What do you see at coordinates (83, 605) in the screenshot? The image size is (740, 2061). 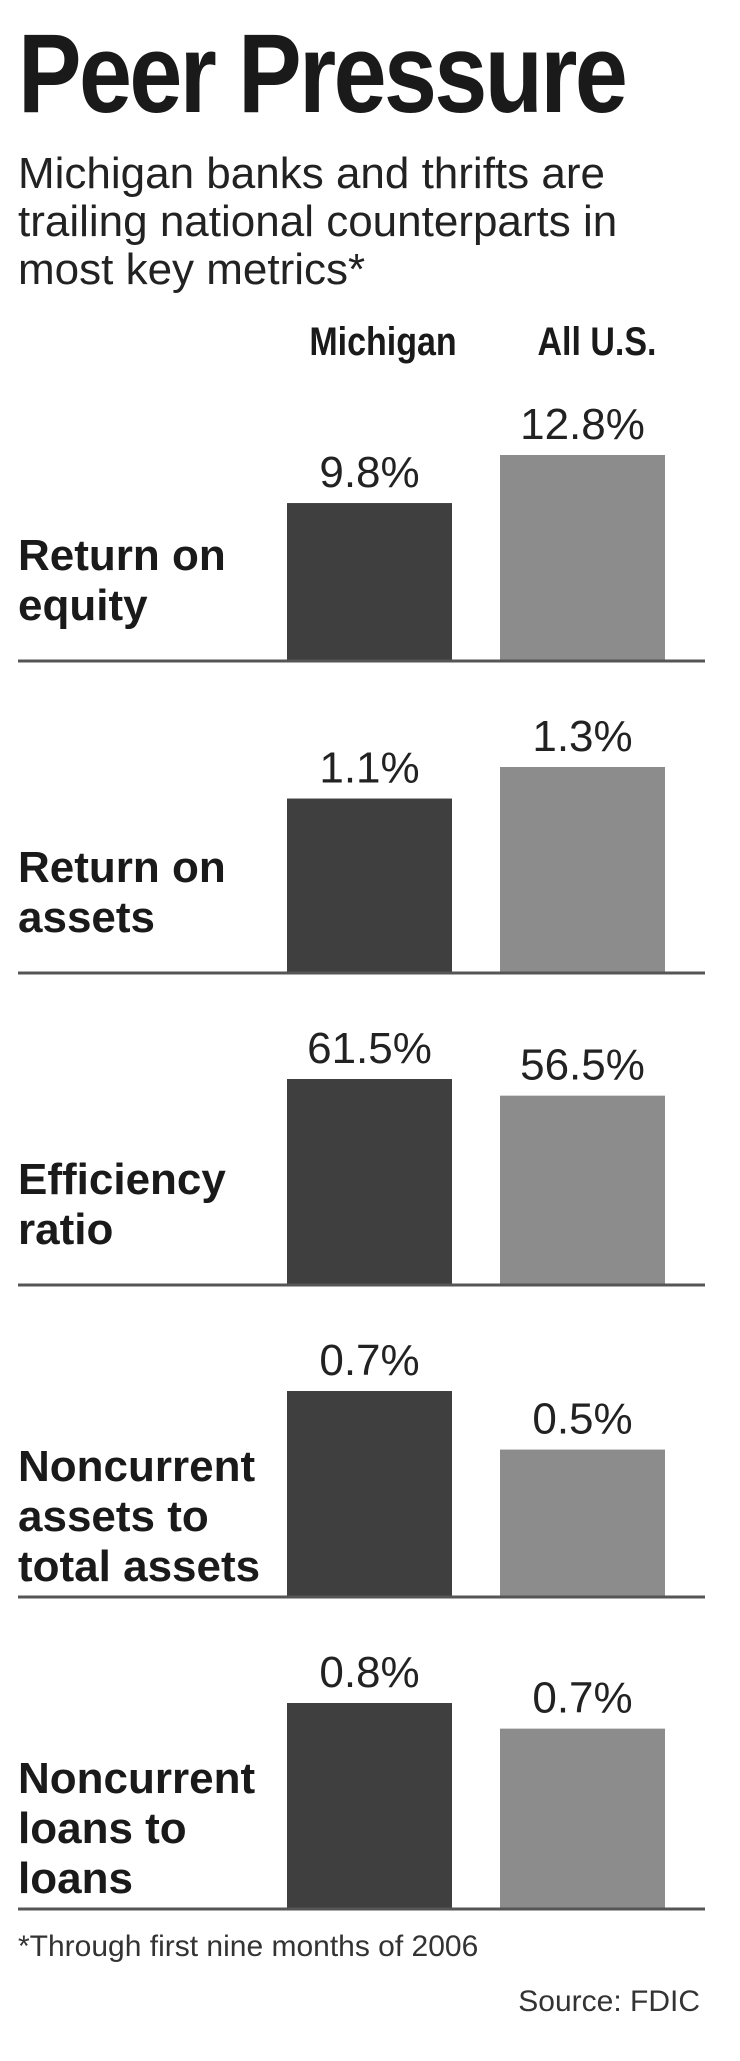 I see `metric-label-line: equity` at bounding box center [83, 605].